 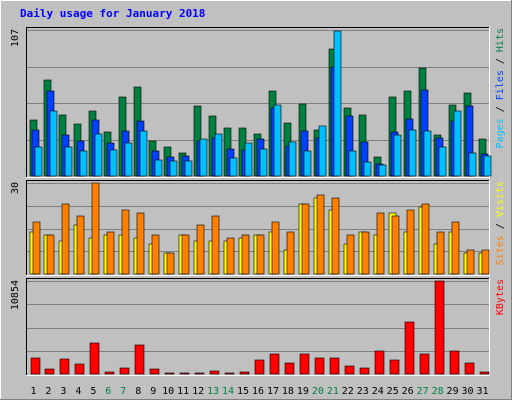 What do you see at coordinates (153, 391) in the screenshot?
I see `x-tick-label-day-9: 9` at bounding box center [153, 391].